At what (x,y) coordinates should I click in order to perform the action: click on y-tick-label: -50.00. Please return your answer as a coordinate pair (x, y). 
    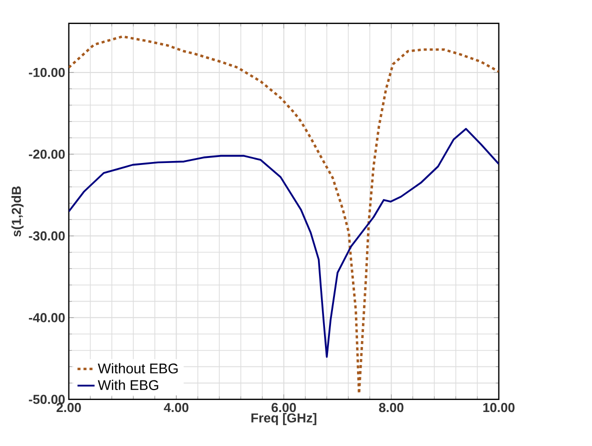
    Looking at the image, I should click on (46, 399).